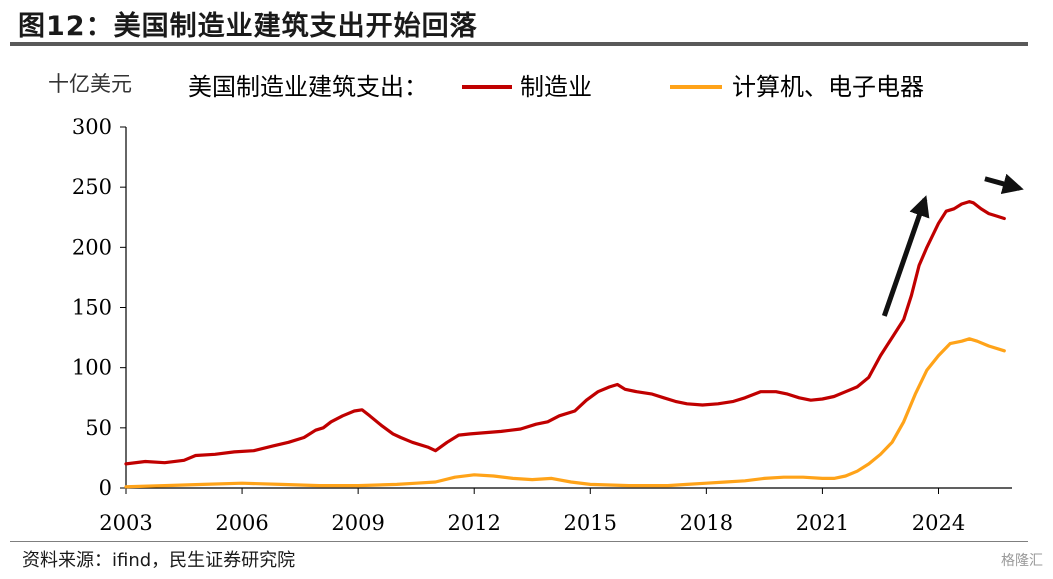 This screenshot has width=1053, height=579. Describe the element at coordinates (938, 523) in the screenshot. I see `x-tick-label: 2024` at that location.